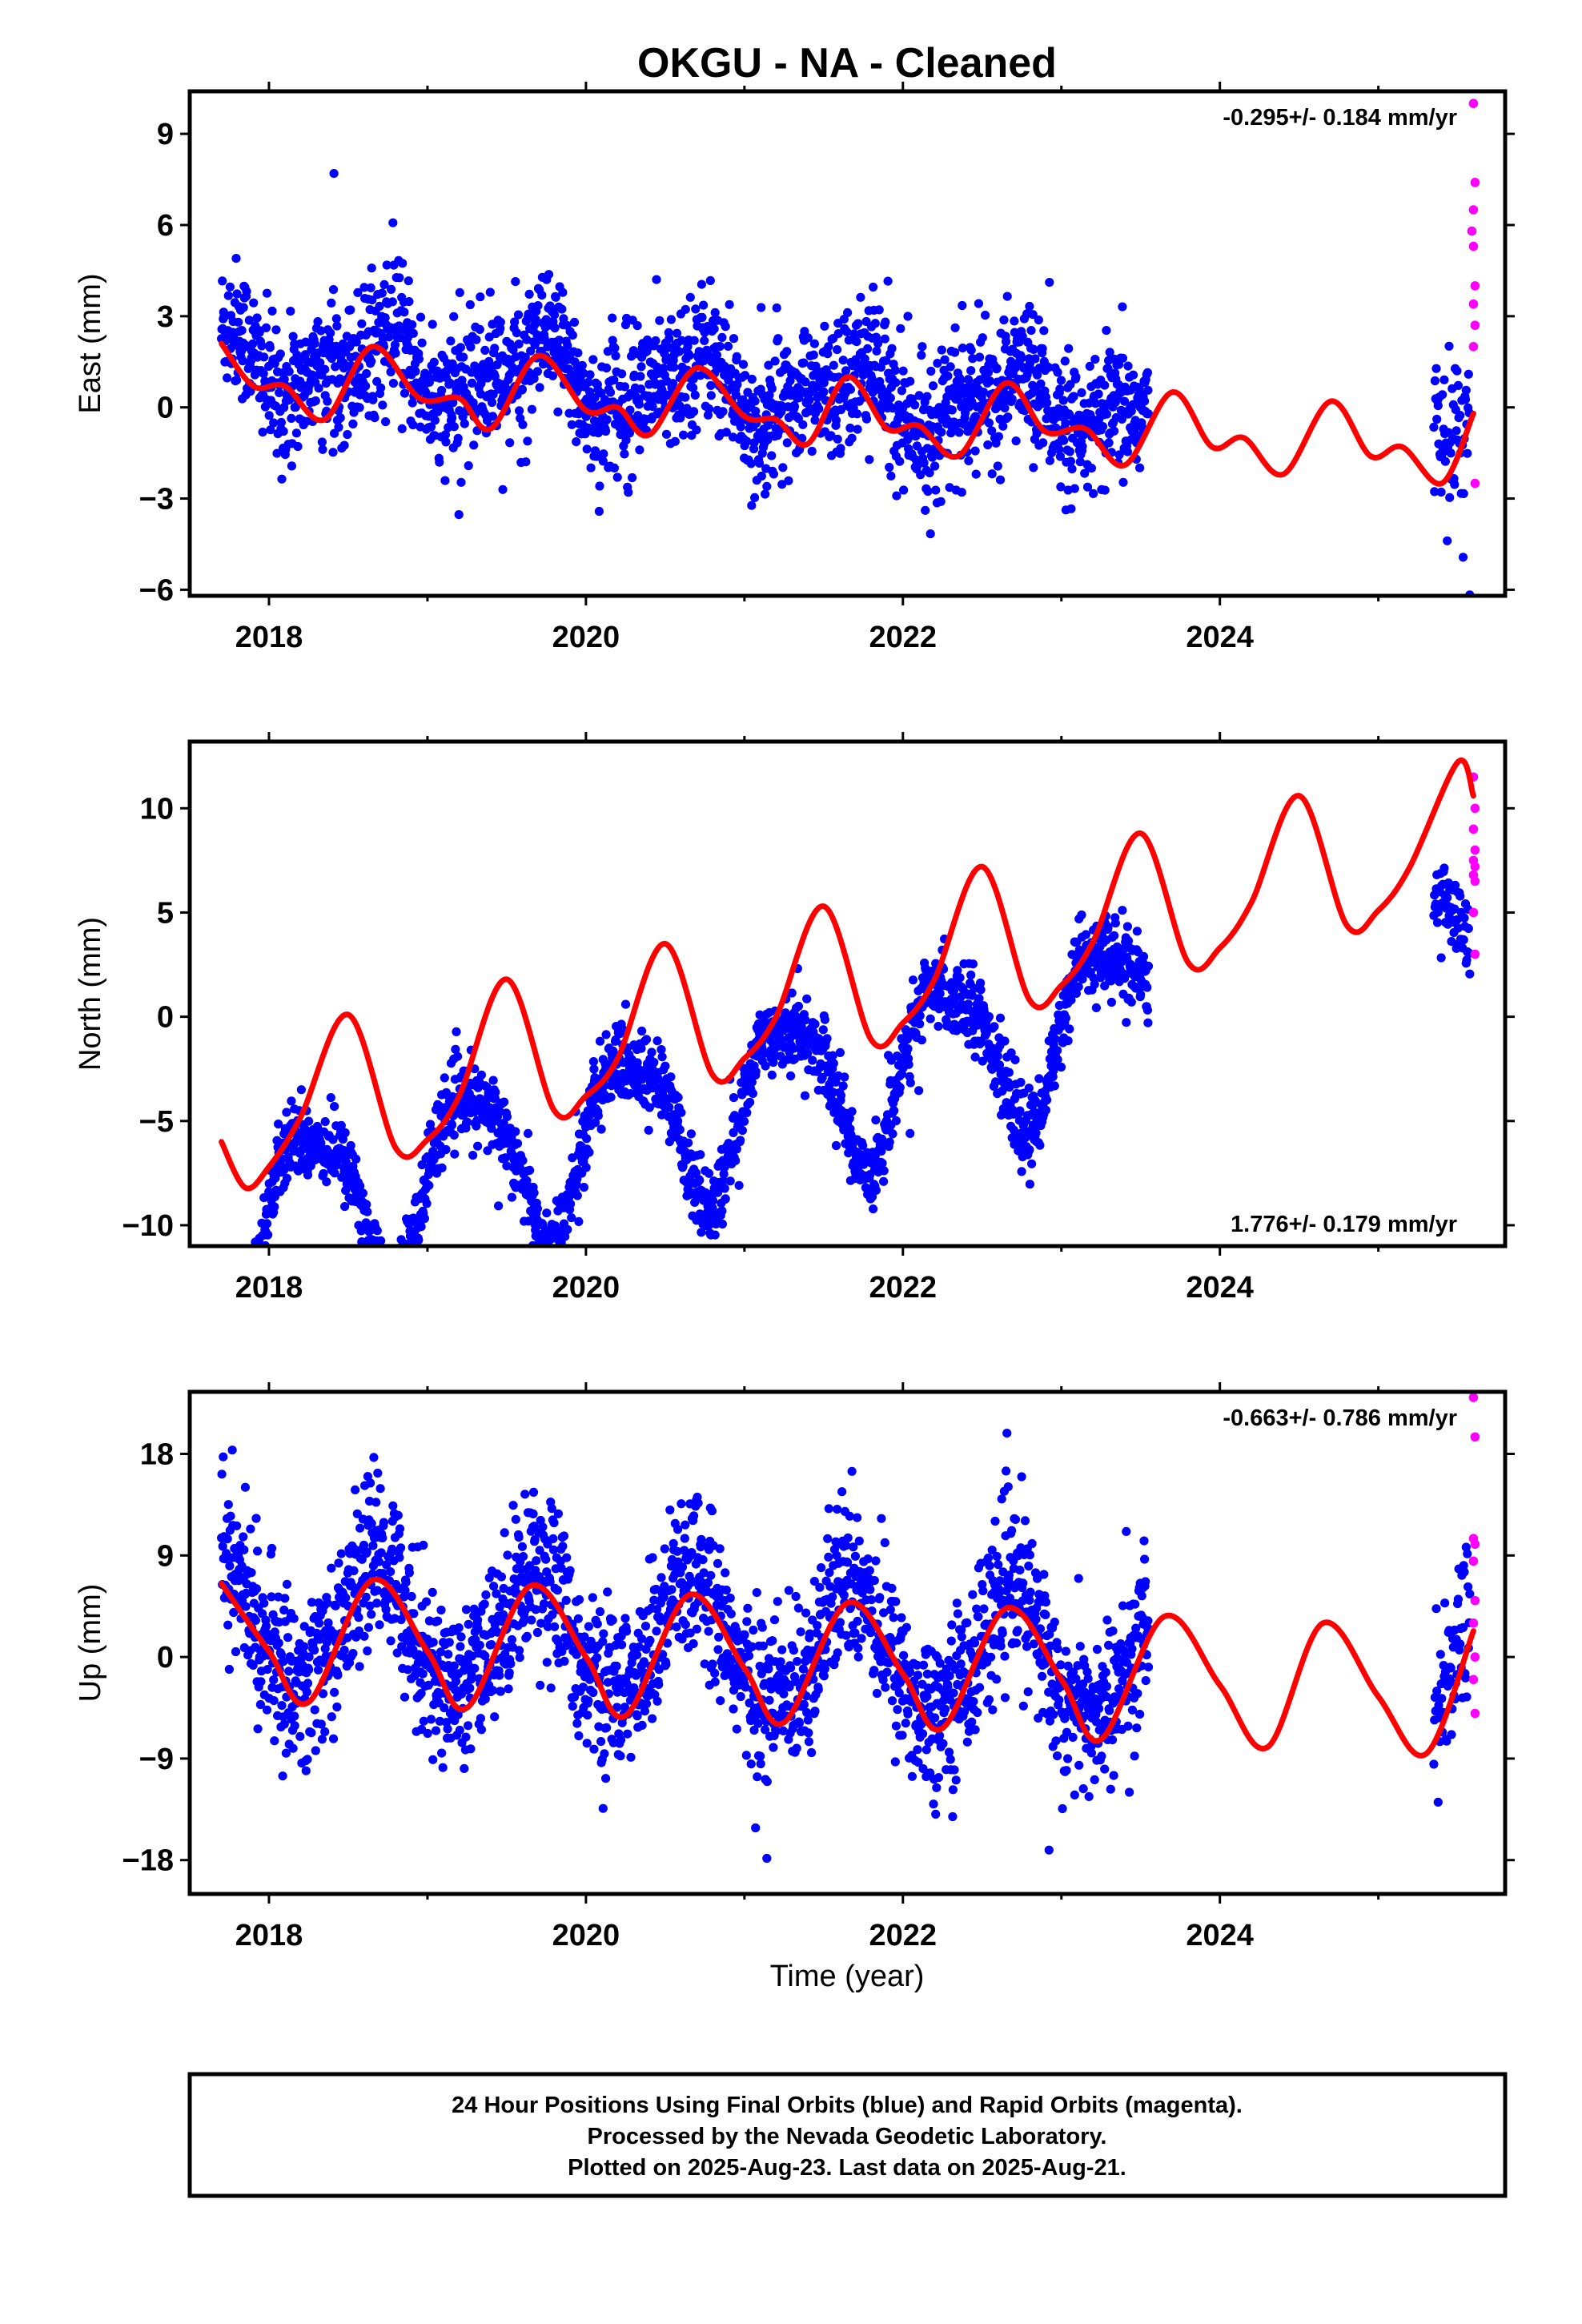 Image resolution: width=1582 pixels, height=2324 pixels. I want to click on north-rate-label: 1.776+/- 0.179 mm/yr, so click(1344, 1224).